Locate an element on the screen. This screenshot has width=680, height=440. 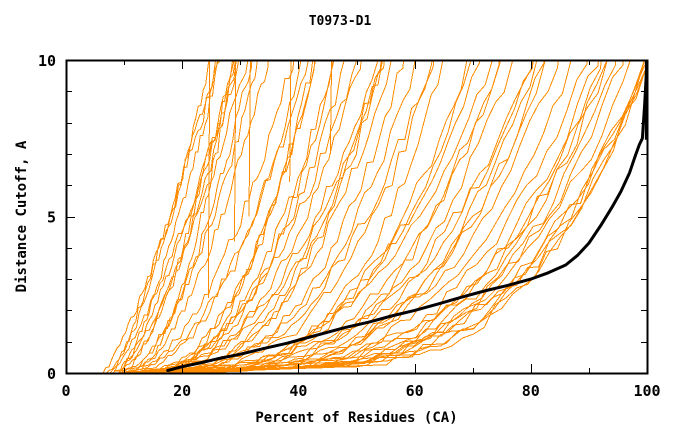
chart-title: T0973-D1 is located at coordinates (340, 21).